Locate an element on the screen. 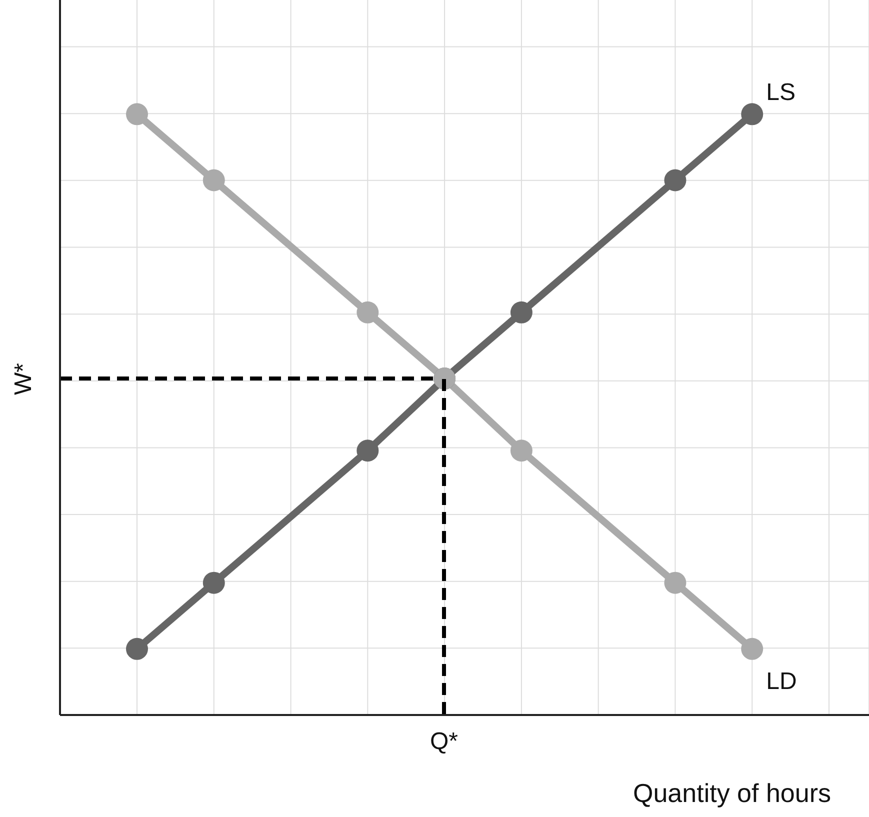 This screenshot has width=869, height=817. series-label: LD is located at coordinates (781, 681).